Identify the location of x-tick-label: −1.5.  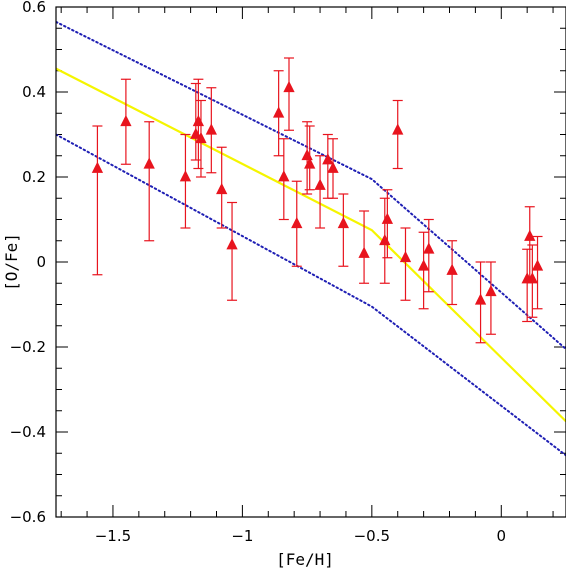
(113, 536).